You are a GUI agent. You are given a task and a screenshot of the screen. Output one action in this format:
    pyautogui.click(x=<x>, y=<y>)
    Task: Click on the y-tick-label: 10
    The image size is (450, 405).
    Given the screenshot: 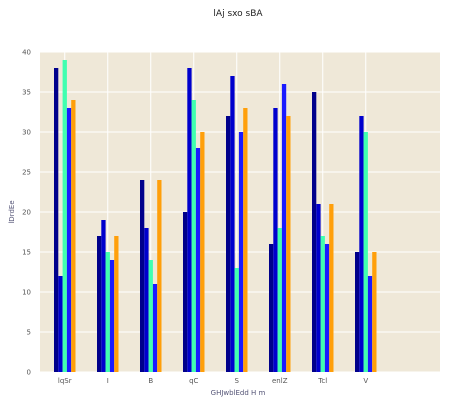 What is the action you would take?
    pyautogui.click(x=26, y=293)
    